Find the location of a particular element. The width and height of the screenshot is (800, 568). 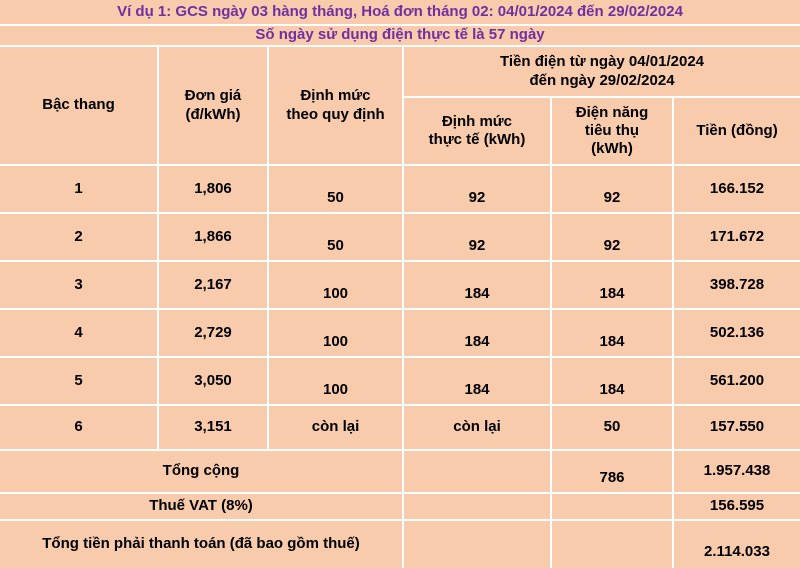

cell-tien: 171.672 is located at coordinates (735, 237).